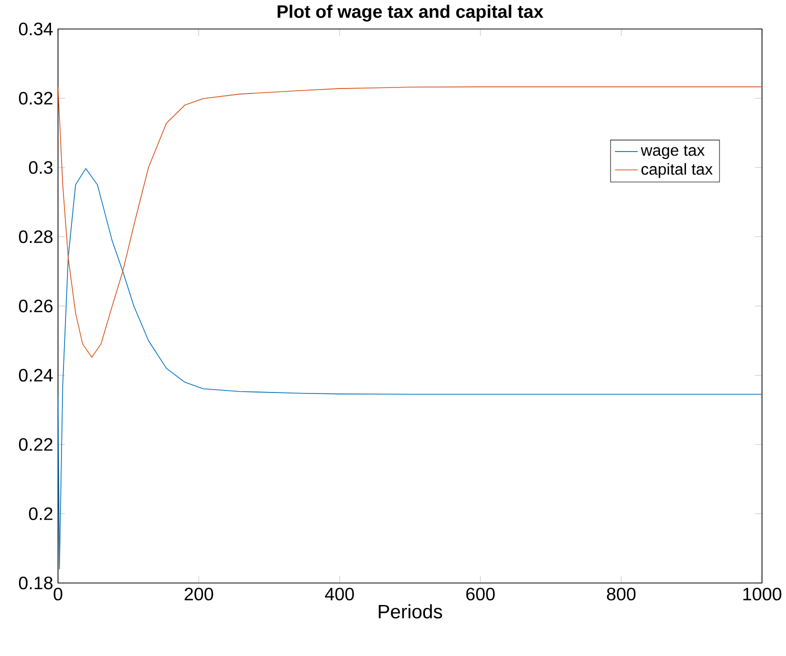  I want to click on x-axis-title: Periods, so click(410, 611).